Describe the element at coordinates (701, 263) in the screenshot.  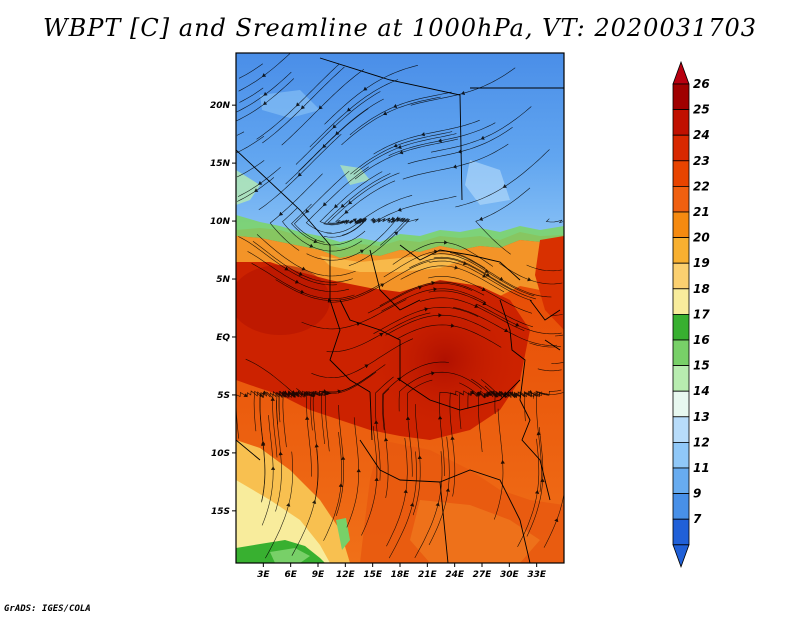
I see `colorbar-label: 19` at that location.